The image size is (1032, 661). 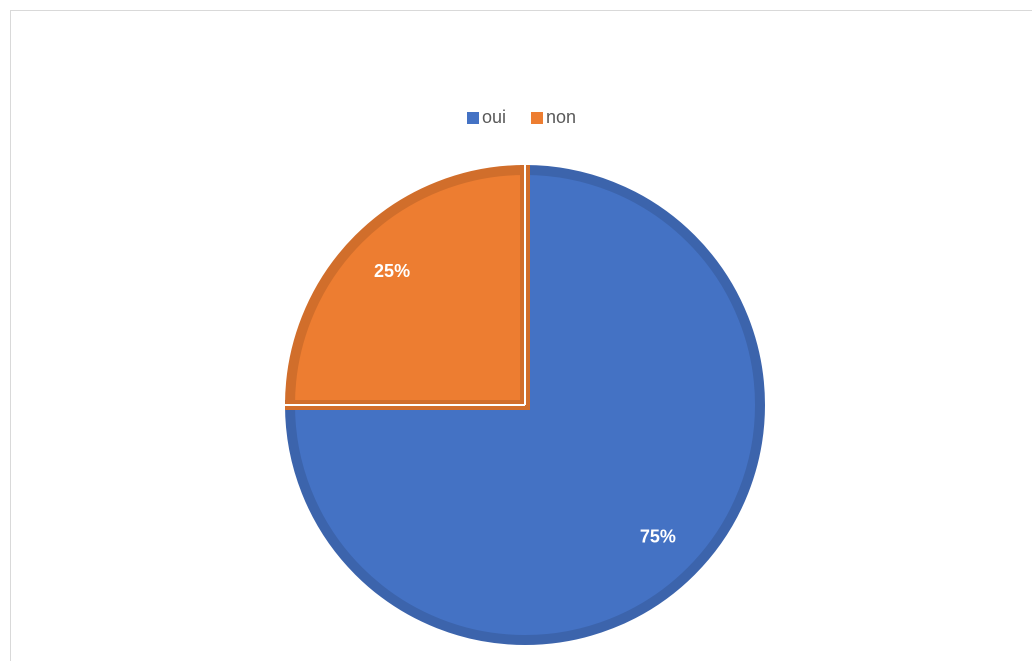 What do you see at coordinates (407, 287) in the screenshot?
I see `pie-slice` at bounding box center [407, 287].